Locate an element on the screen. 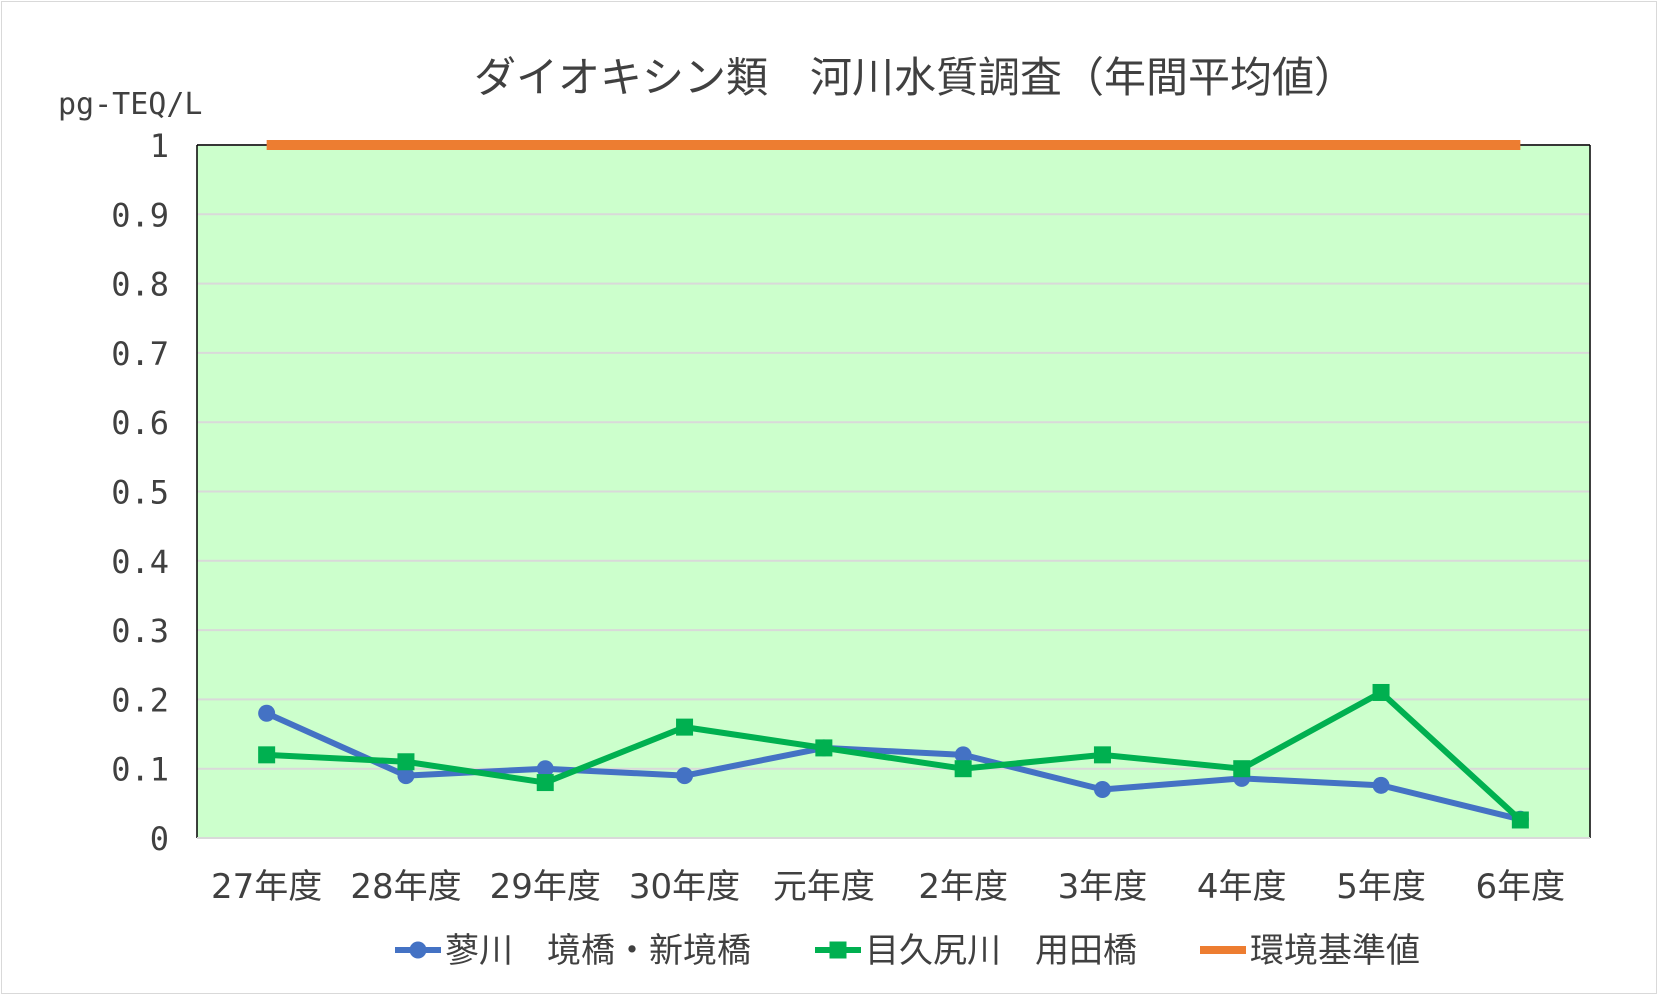 The image size is (1660, 997). y-tick-label: 0.4 is located at coordinates (140, 562).